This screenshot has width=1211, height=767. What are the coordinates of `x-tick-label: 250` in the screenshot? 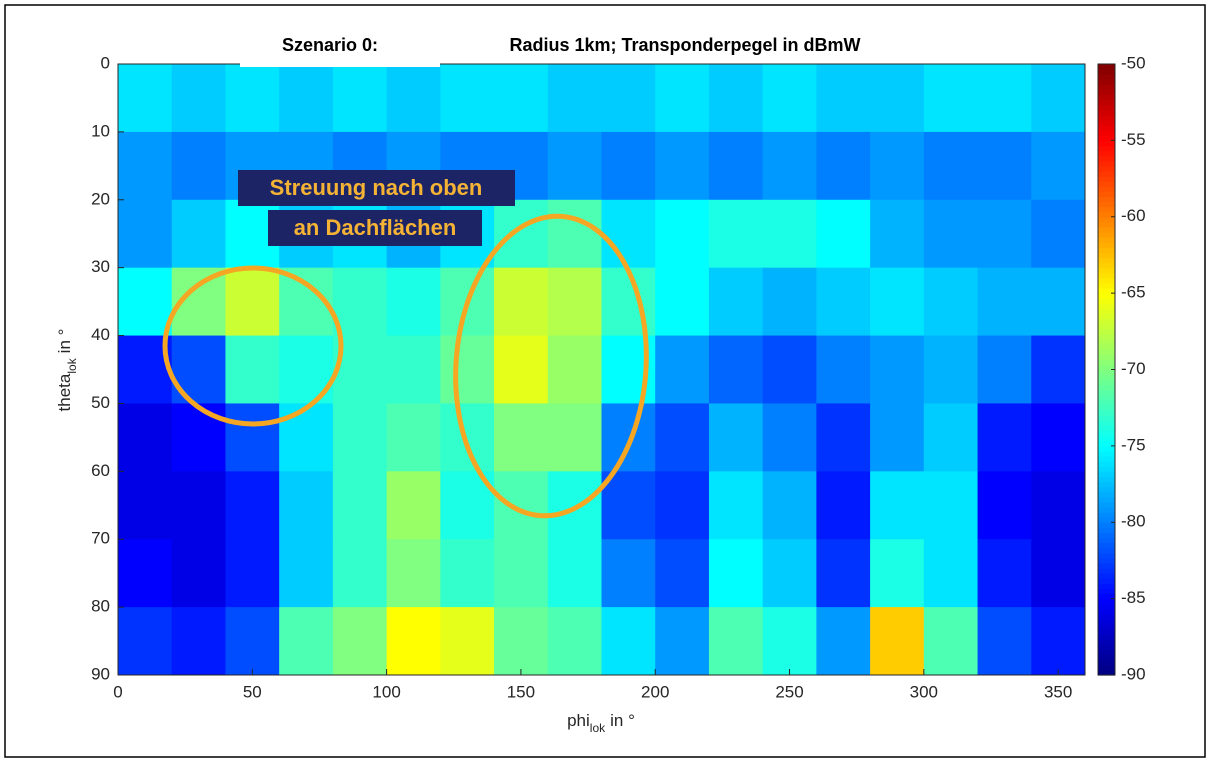 It's located at (789, 691).